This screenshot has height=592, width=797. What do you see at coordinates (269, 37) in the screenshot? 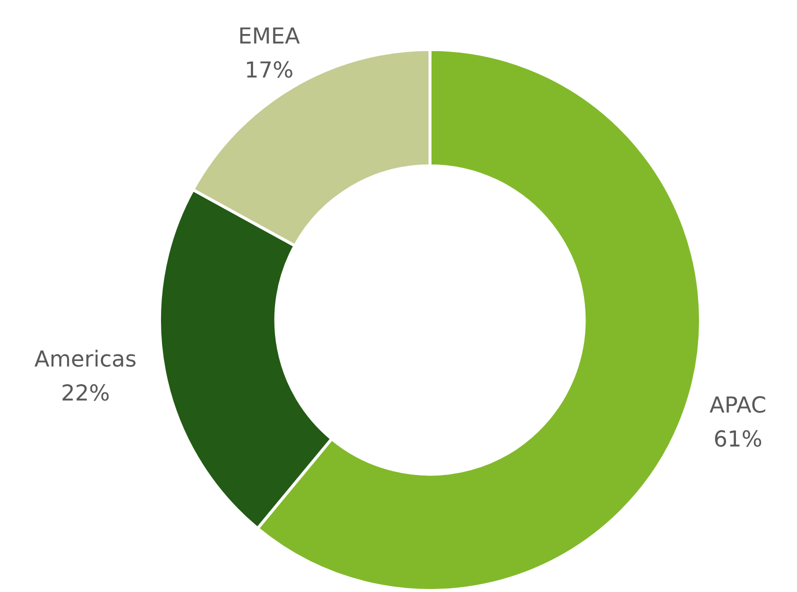
I see `slice-label: EMEA` at bounding box center [269, 37].